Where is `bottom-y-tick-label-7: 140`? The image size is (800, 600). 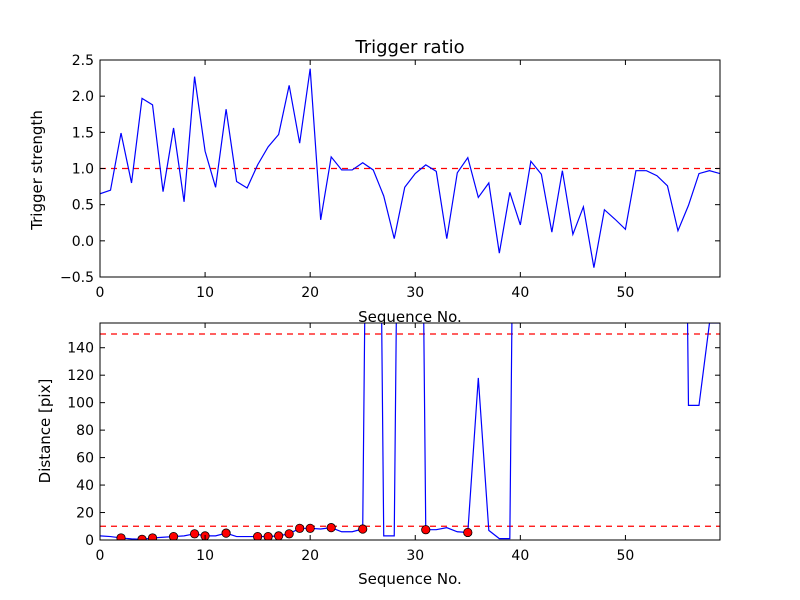
bottom-y-tick-label-7: 140 is located at coordinates (80, 349).